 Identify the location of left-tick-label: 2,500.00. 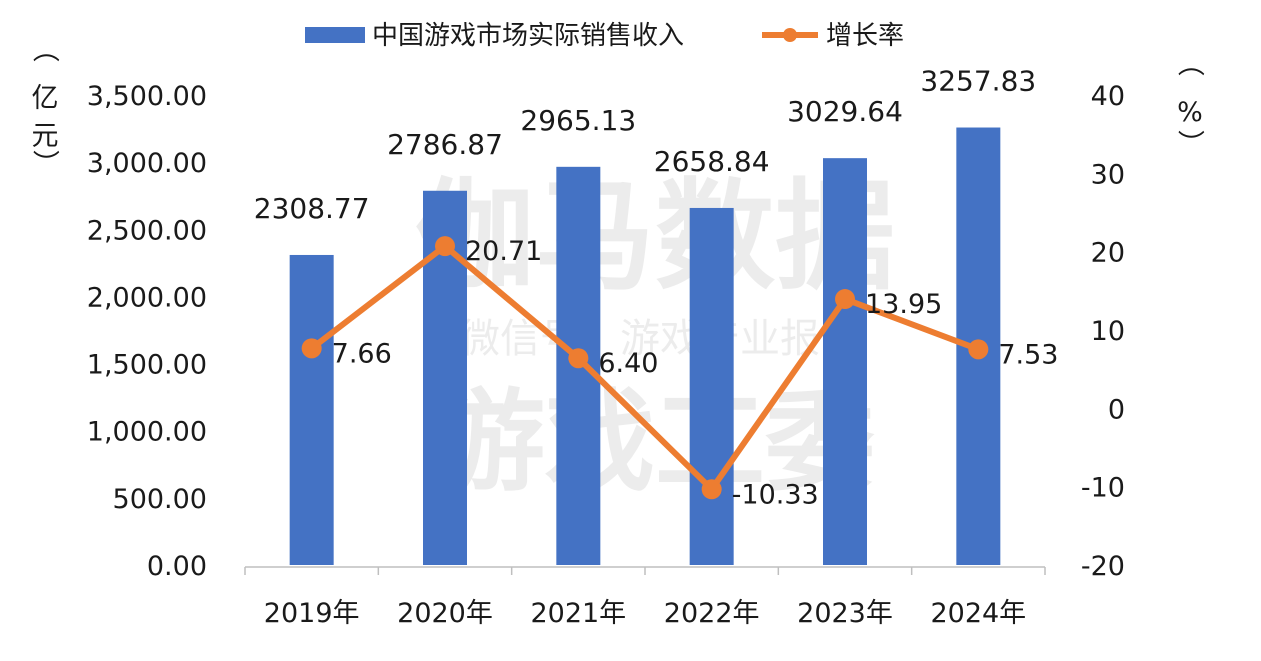
(147, 230).